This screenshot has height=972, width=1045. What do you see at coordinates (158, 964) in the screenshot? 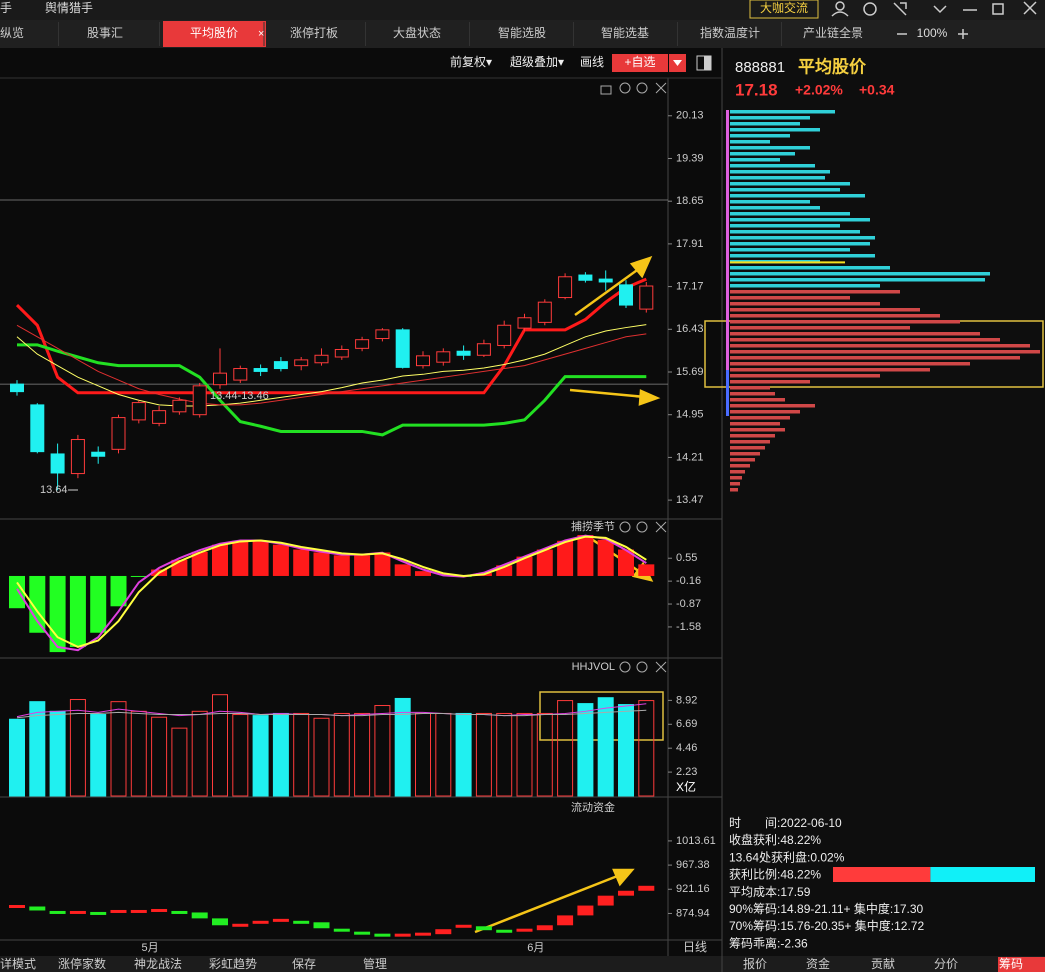
I see `bottom-tab: 神龙战法` at bounding box center [158, 964].